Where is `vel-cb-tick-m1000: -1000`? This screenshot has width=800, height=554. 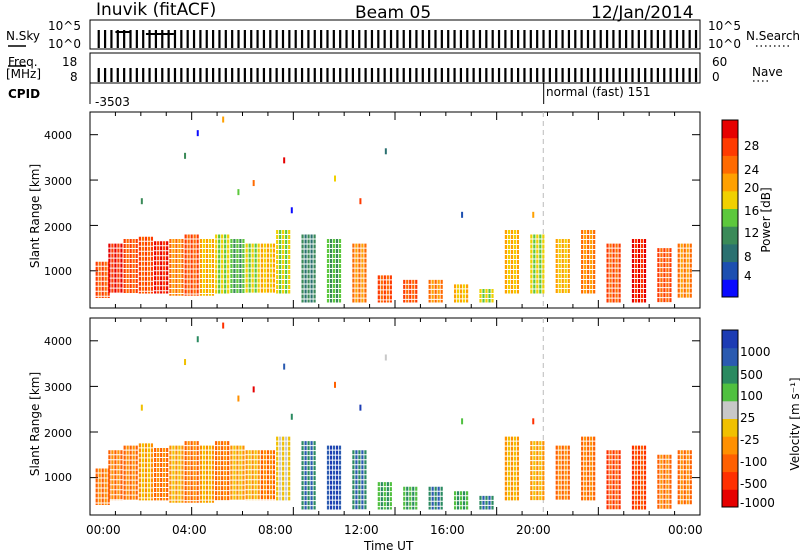 vel-cb-tick-m1000: -1000 is located at coordinates (757, 503).